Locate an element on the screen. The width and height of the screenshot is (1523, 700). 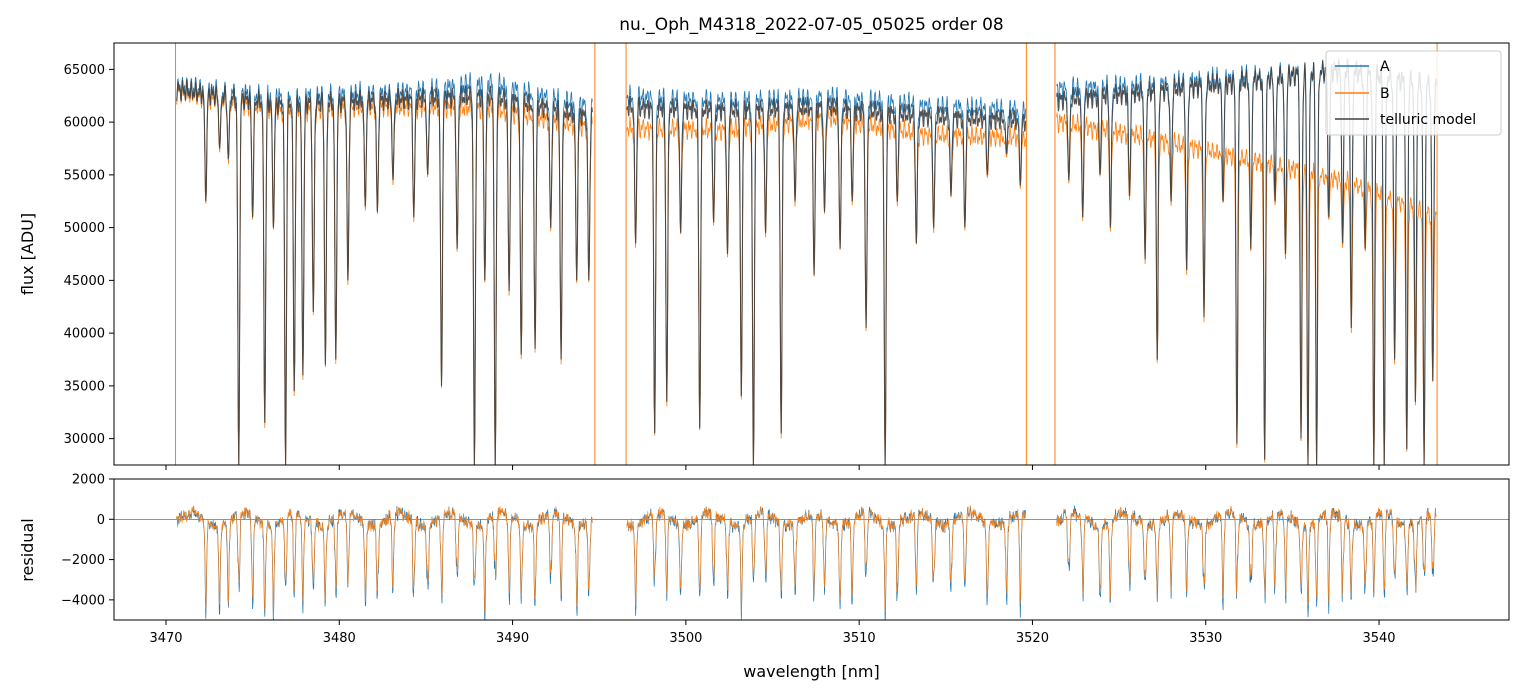
x-tick-label: 3540 is located at coordinates (1378, 638).